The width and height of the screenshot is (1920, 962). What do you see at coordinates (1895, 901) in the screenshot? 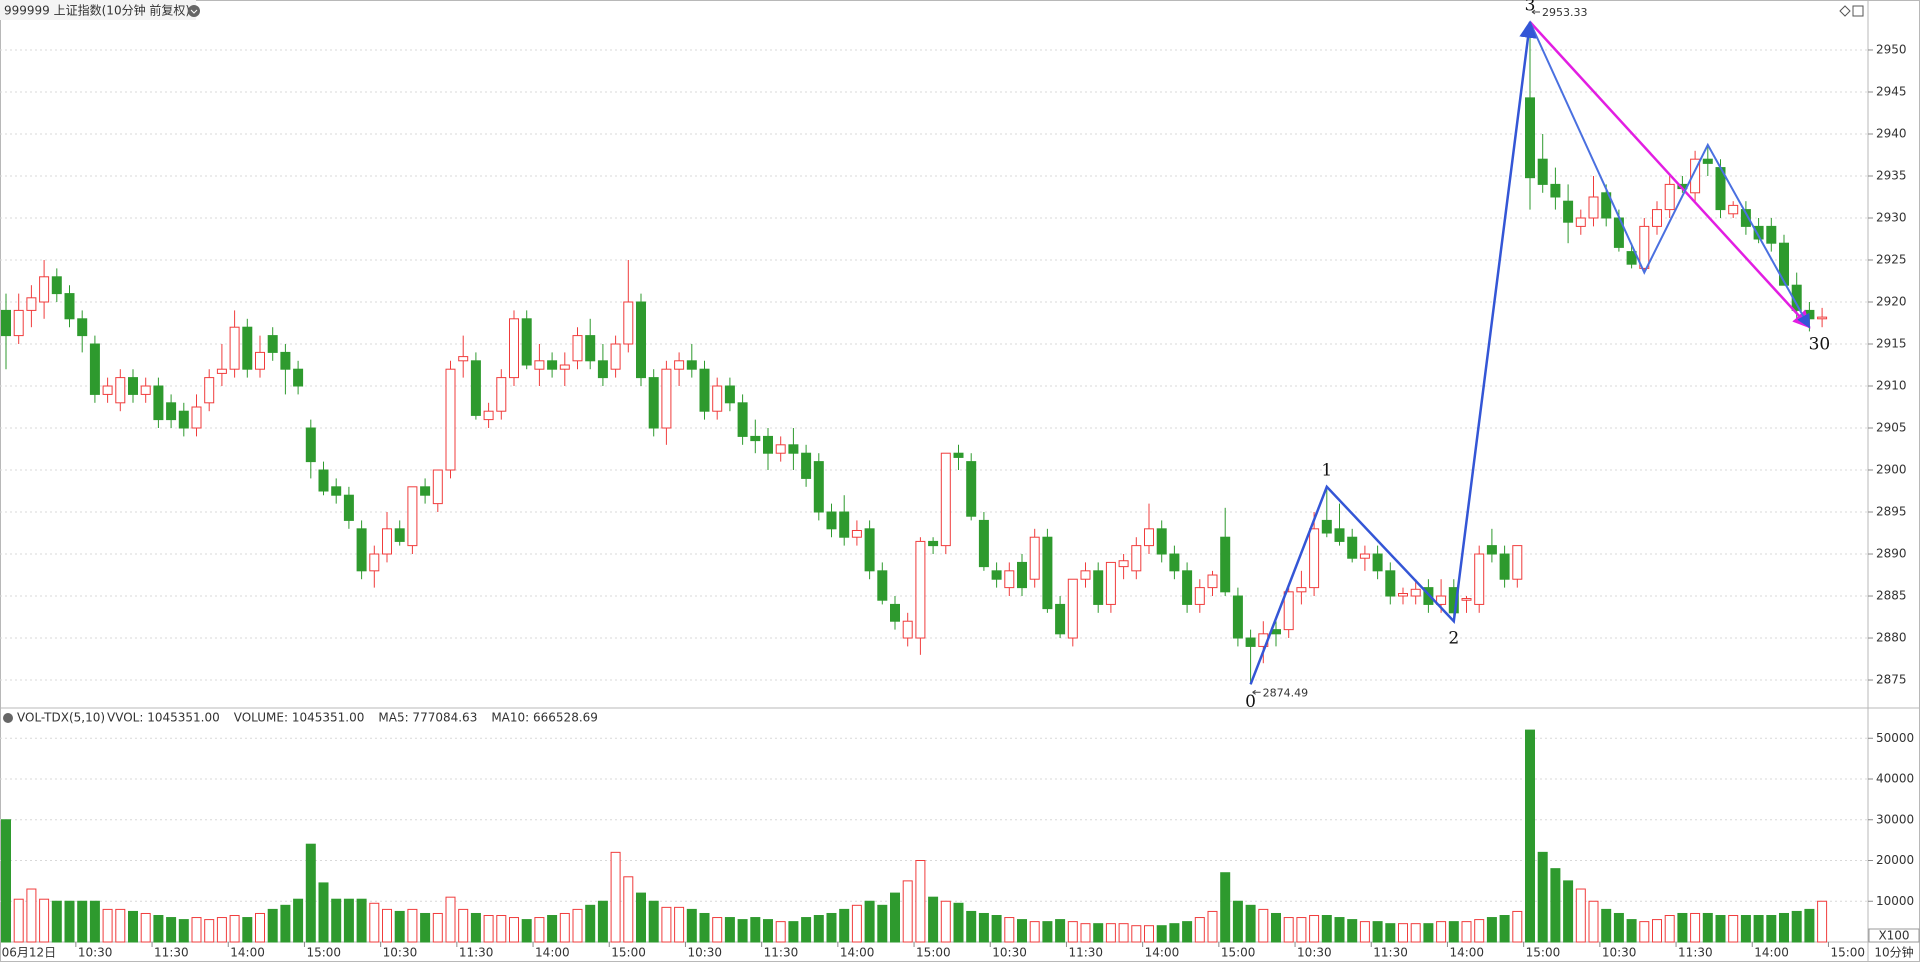
I see `y-tick-label: 10000` at bounding box center [1895, 901].